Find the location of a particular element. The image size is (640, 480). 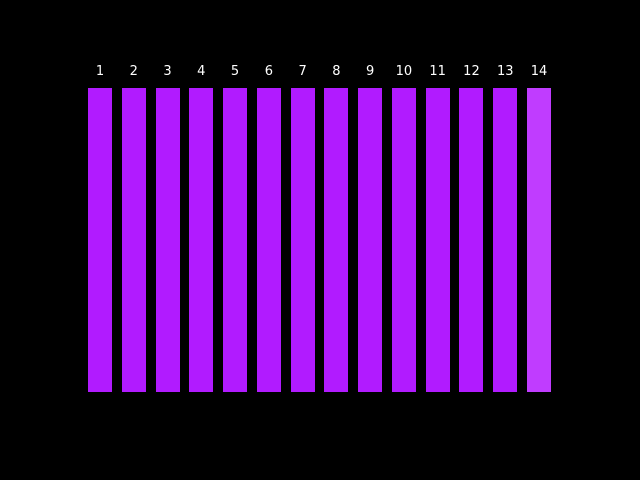

column-label: 8 is located at coordinates (336, 71).